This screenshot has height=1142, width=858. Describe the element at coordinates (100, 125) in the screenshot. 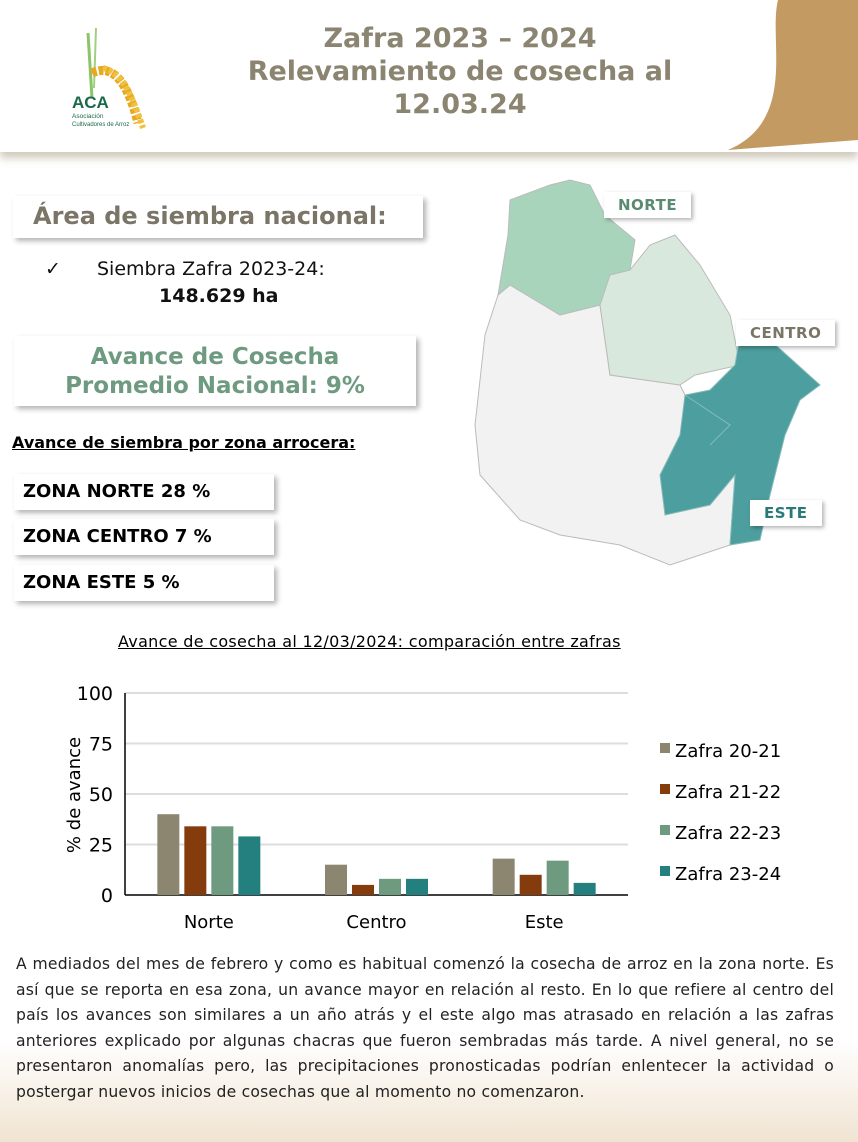

I see `svg-text: Cultivadores de Arroz` at that location.